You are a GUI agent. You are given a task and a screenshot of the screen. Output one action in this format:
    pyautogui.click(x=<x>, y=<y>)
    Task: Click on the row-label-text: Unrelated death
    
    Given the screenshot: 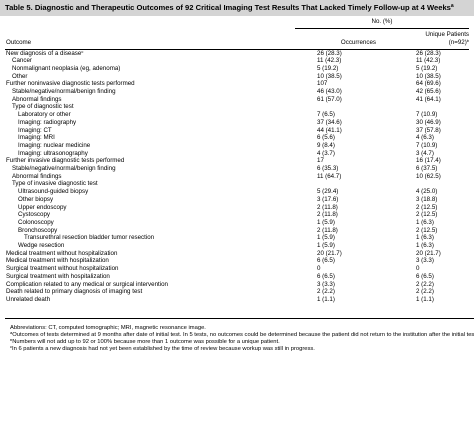 What is the action you would take?
    pyautogui.click(x=28, y=299)
    